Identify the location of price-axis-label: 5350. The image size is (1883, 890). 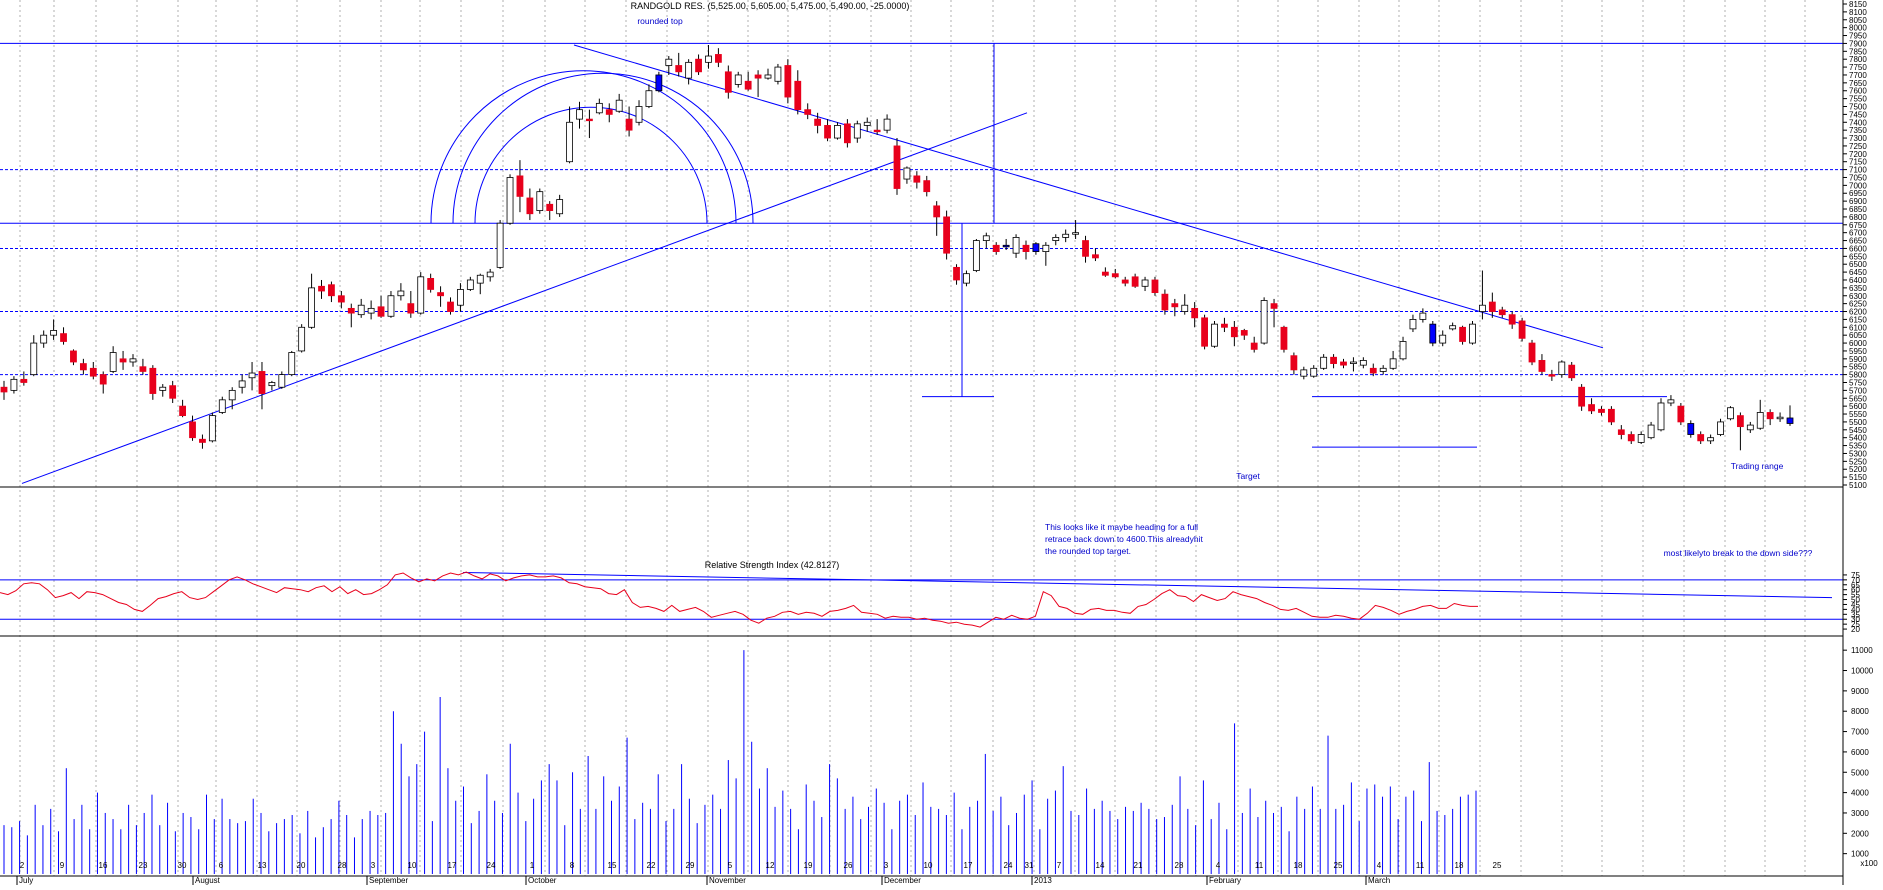
(1858, 446).